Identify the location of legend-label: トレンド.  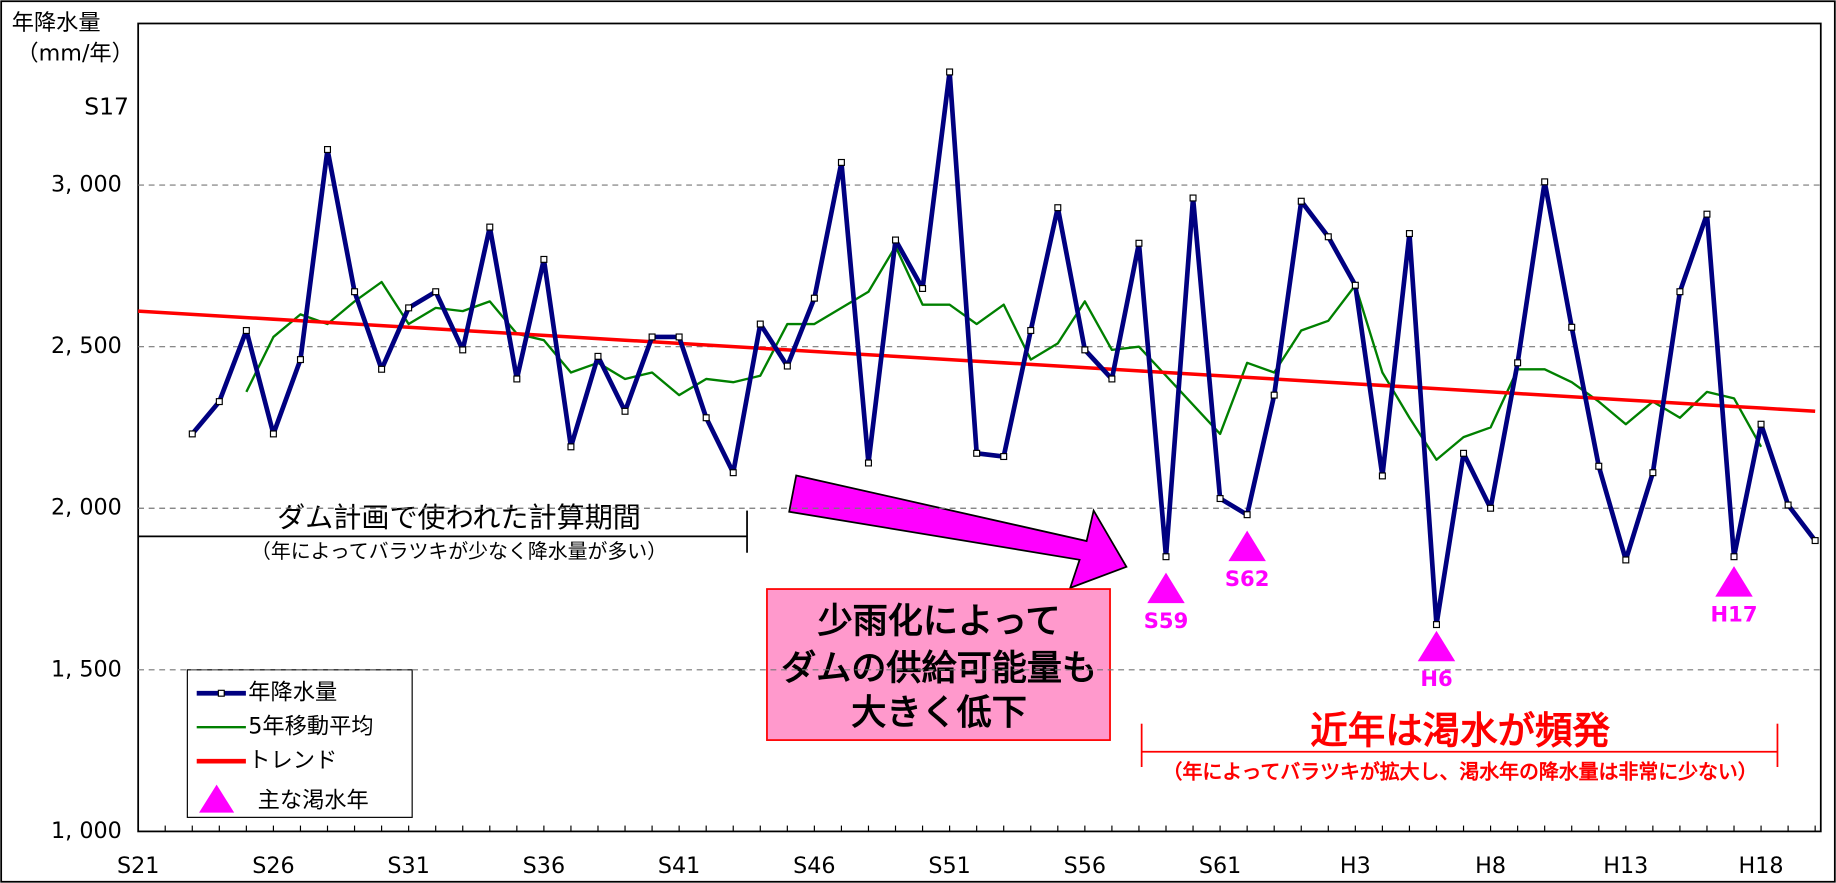
(292, 761).